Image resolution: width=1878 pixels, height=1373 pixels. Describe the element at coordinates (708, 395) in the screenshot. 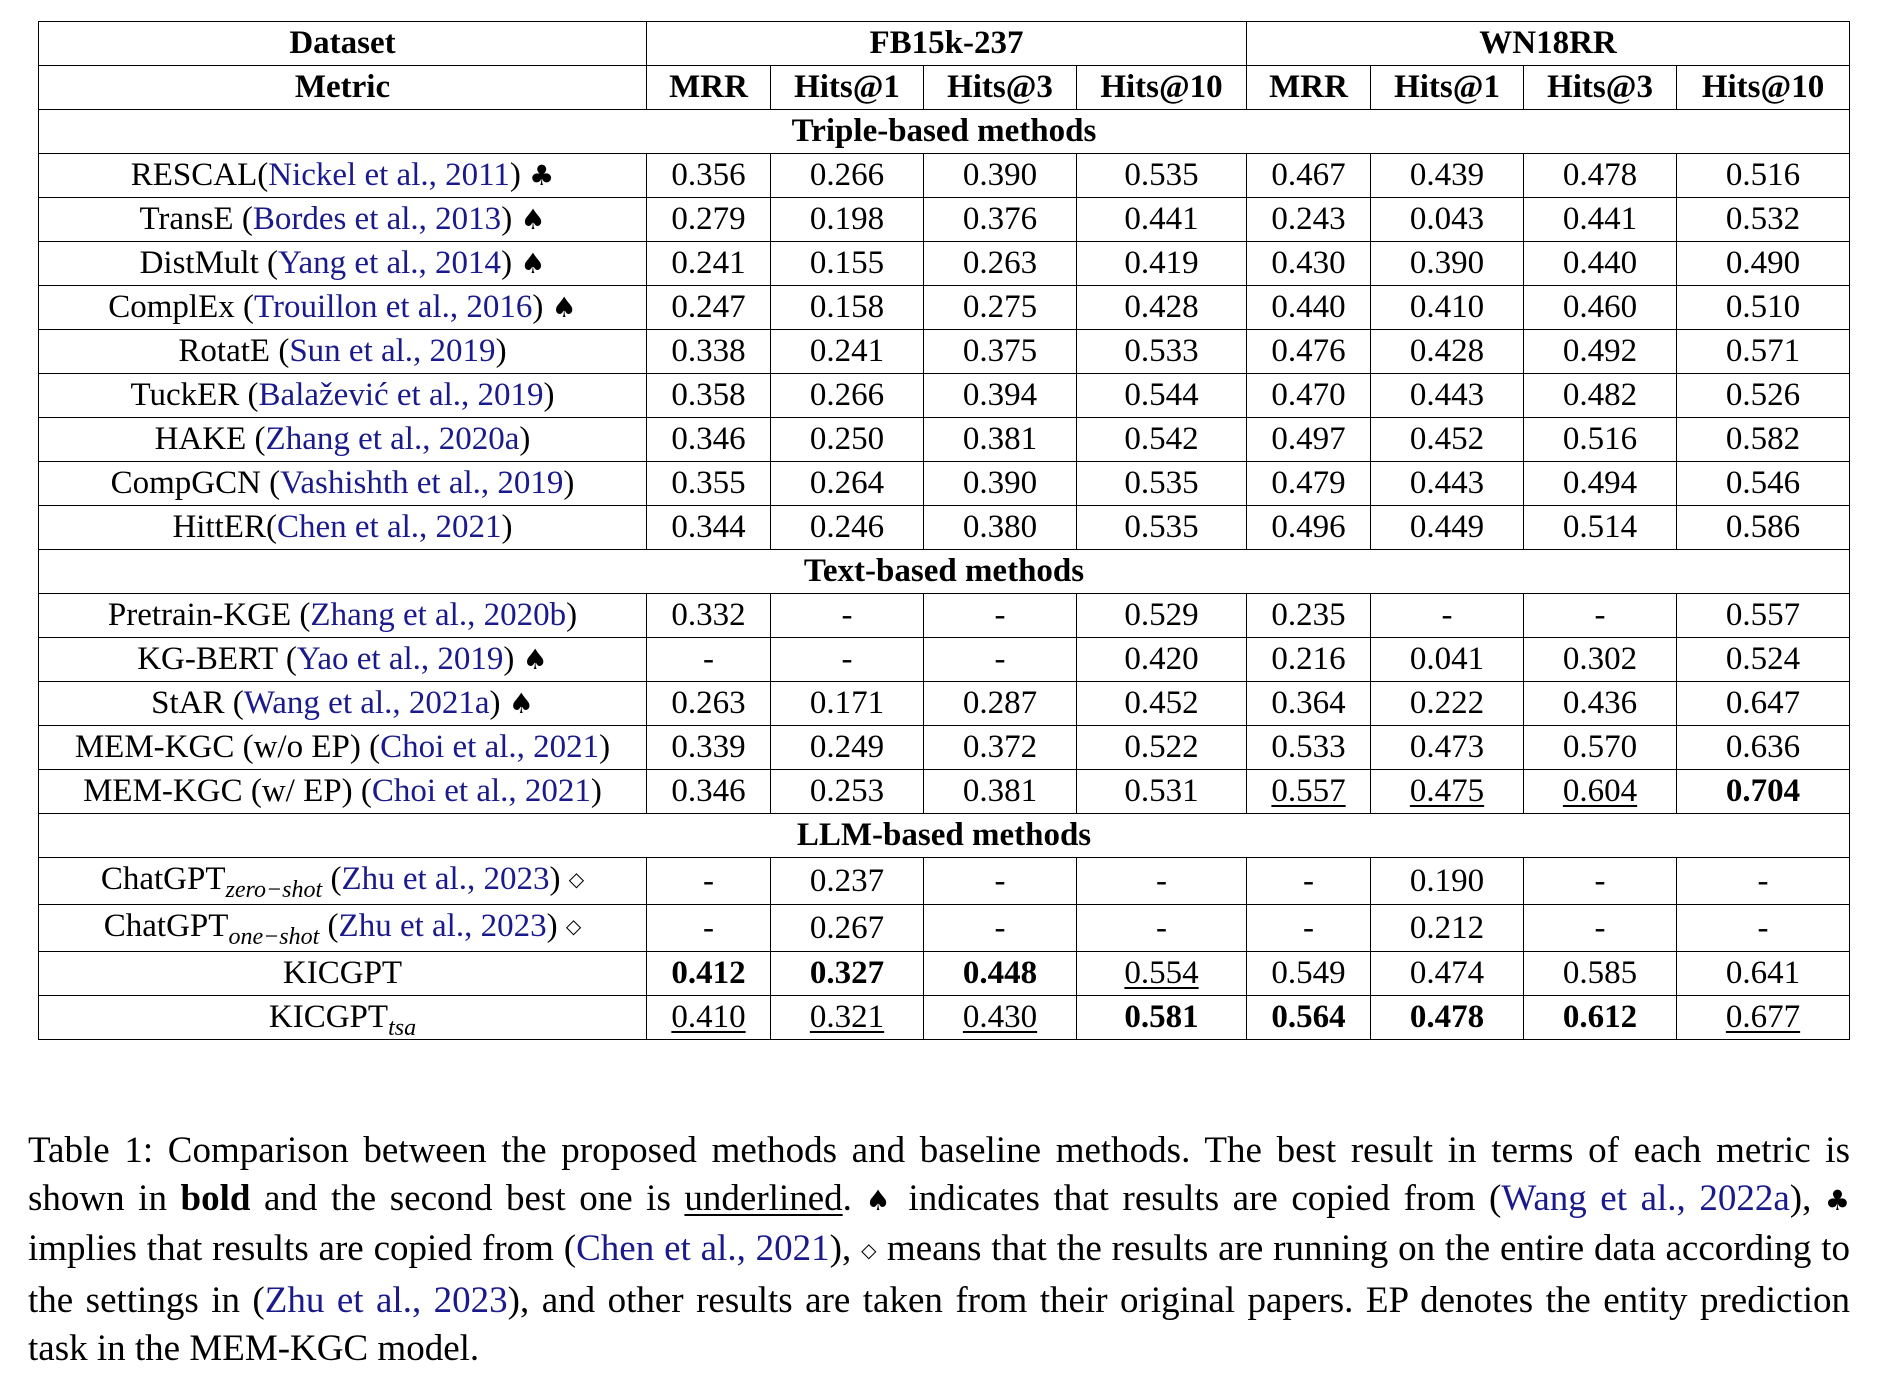

I see `metric-value-cell: 0.358` at that location.